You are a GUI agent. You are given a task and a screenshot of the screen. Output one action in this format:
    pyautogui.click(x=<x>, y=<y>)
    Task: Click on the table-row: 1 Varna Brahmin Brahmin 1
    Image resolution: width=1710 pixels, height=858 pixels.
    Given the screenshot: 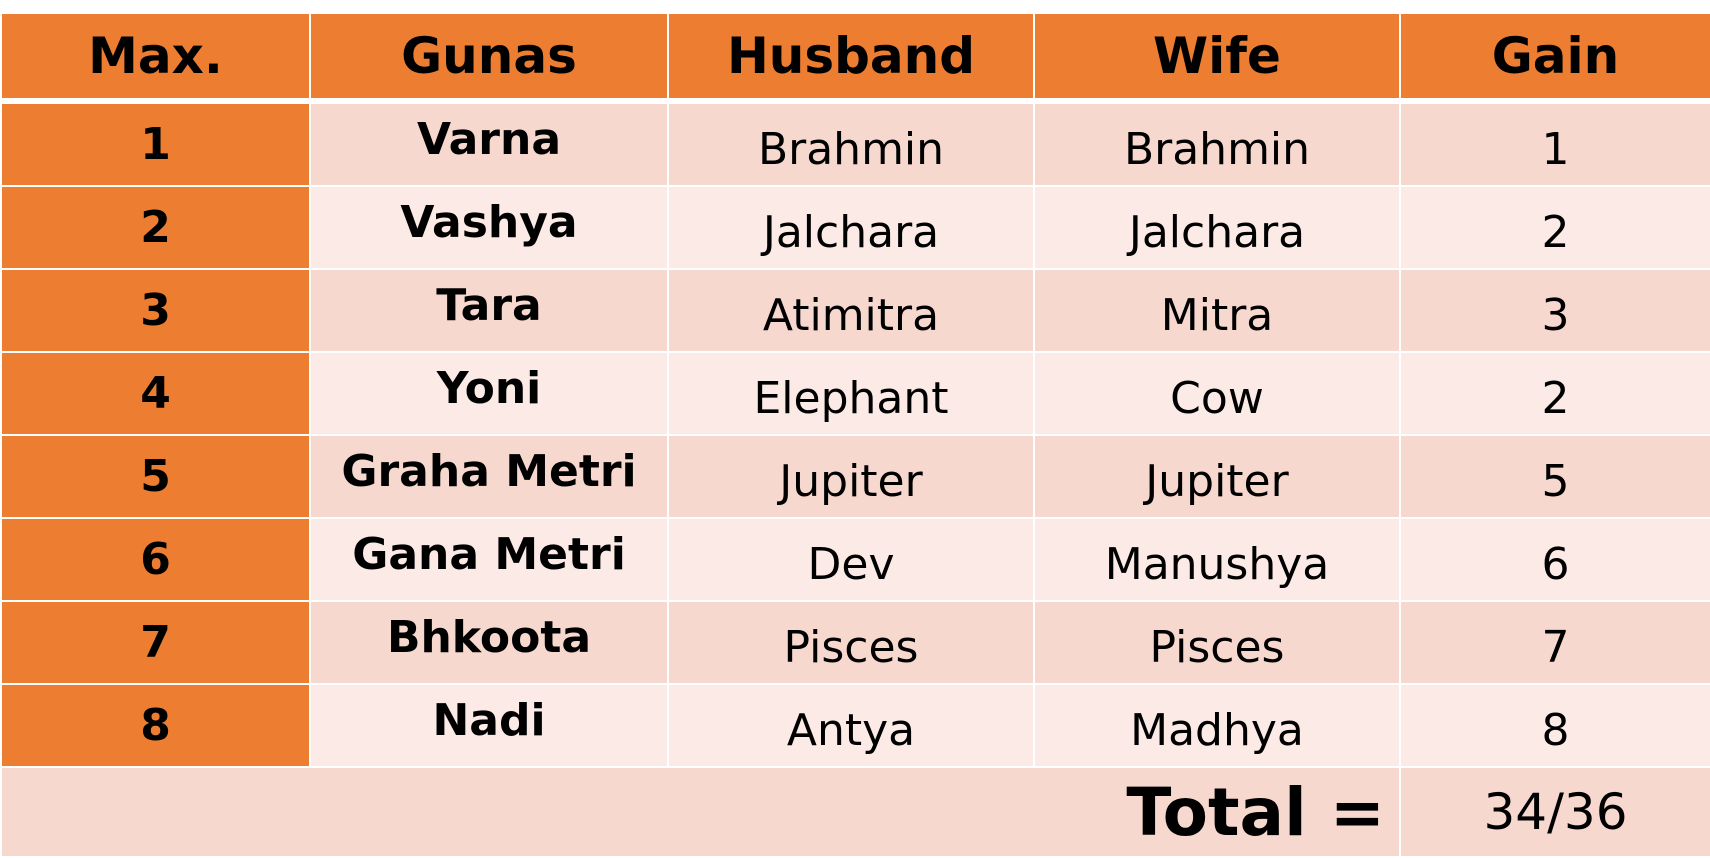 What is the action you would take?
    pyautogui.click(x=855, y=143)
    